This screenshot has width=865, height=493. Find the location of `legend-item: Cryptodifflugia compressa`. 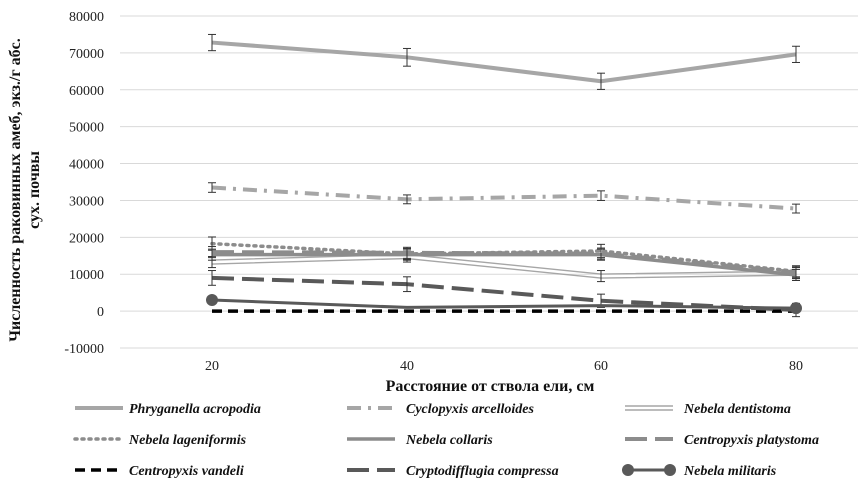

legend-item: Cryptodifflugia compressa is located at coordinates (453, 471).